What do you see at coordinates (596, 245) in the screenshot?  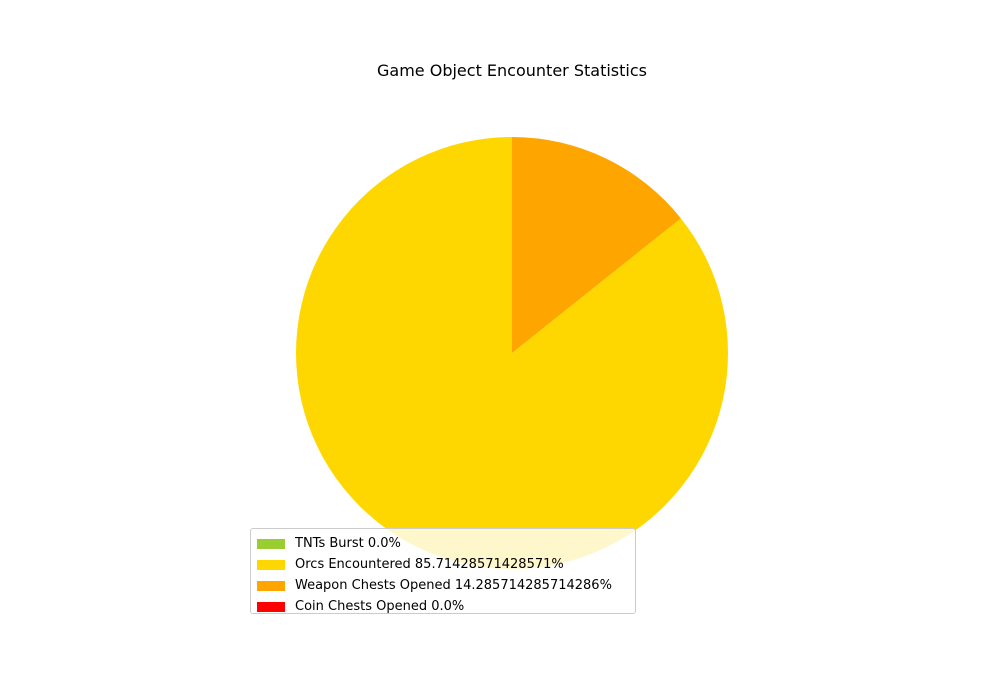 I see `slice-weapon-chests` at bounding box center [596, 245].